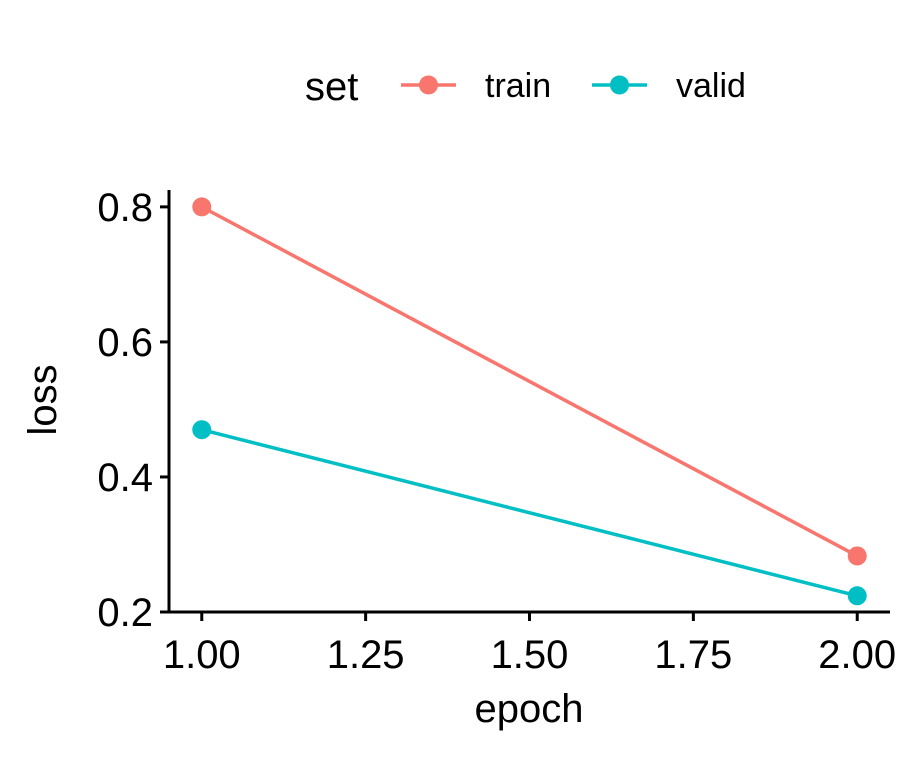 The width and height of the screenshot is (915, 759). Describe the element at coordinates (125, 478) in the screenshot. I see `y-tick-label: 0.4` at that location.